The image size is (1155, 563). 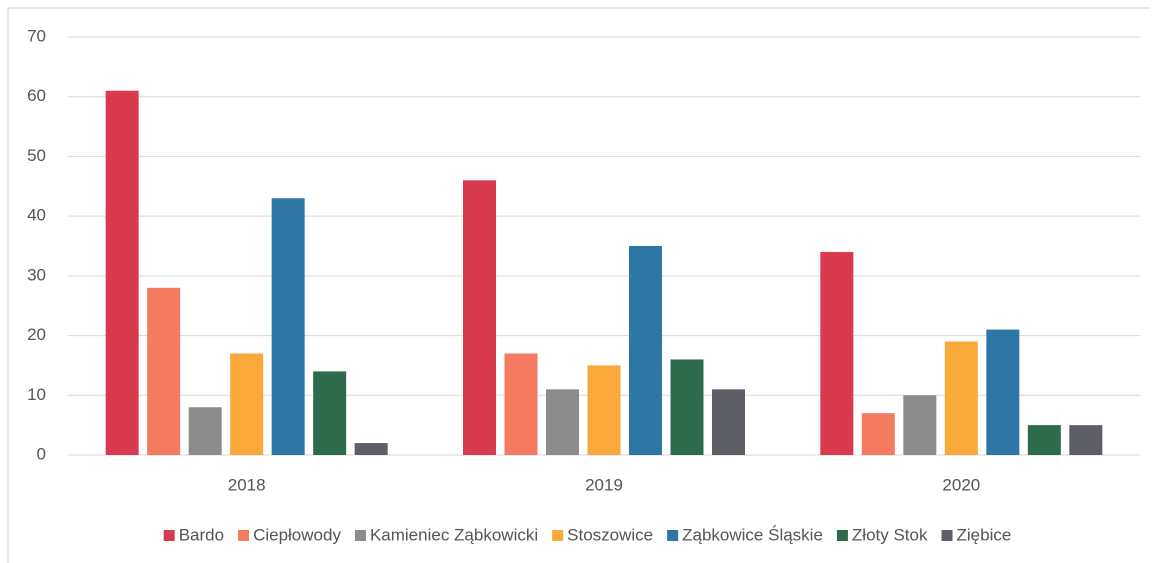 I want to click on x-tick-label: 2020, so click(x=961, y=484).